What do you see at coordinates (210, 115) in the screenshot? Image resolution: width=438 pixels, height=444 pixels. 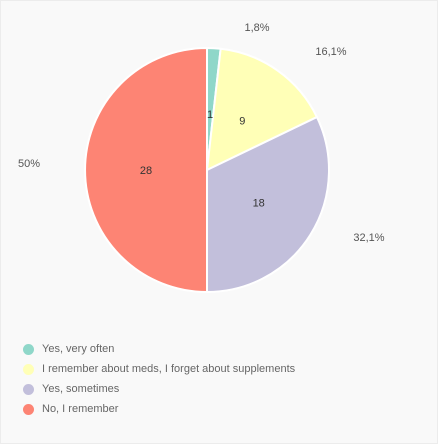 I see `slice-value-label: 1` at bounding box center [210, 115].